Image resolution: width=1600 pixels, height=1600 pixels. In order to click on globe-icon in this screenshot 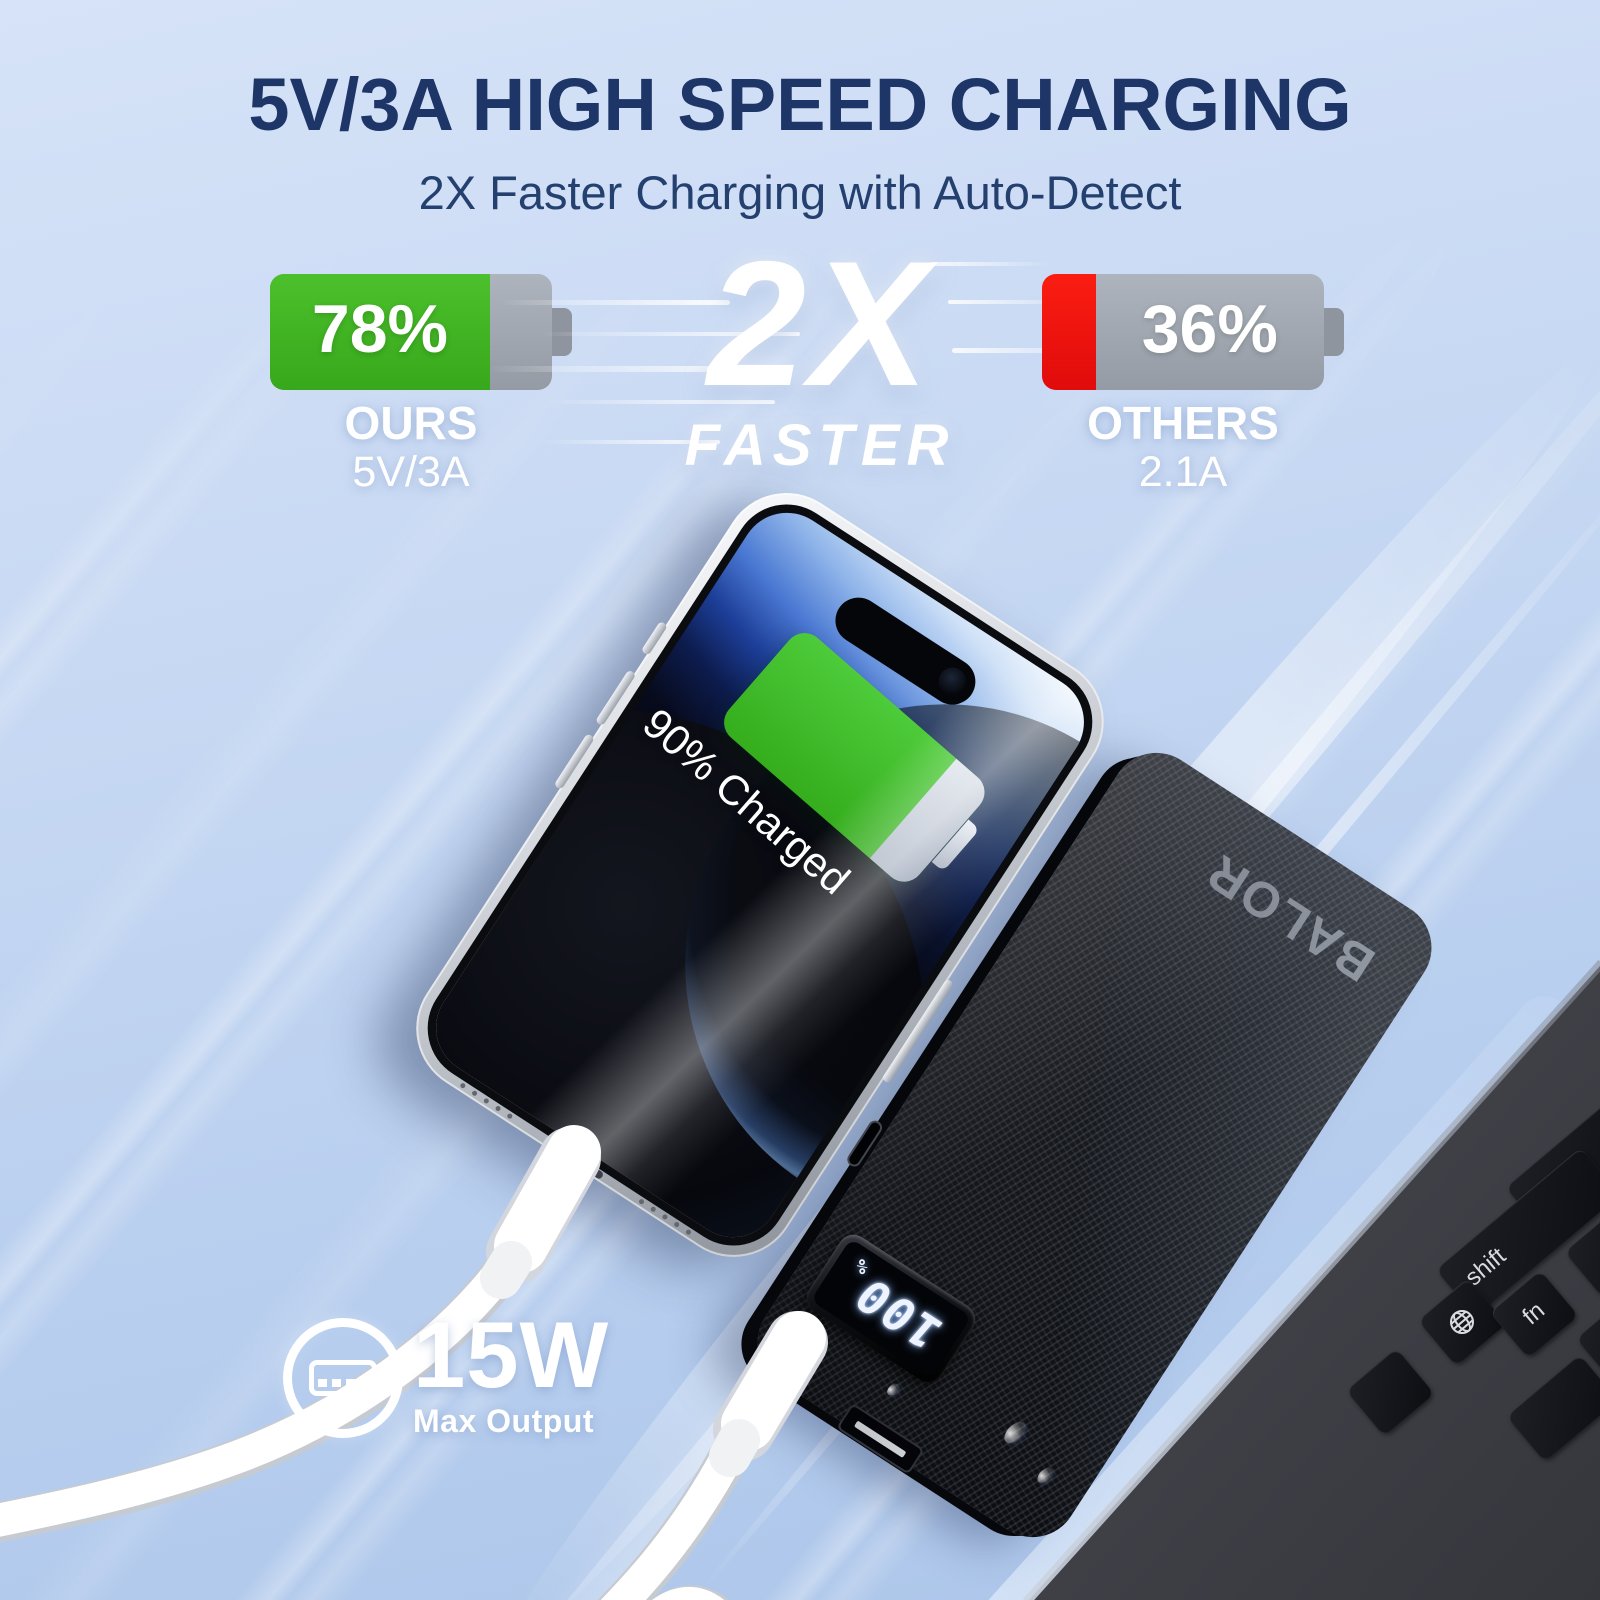, I will do `click(1462, 1322)`.